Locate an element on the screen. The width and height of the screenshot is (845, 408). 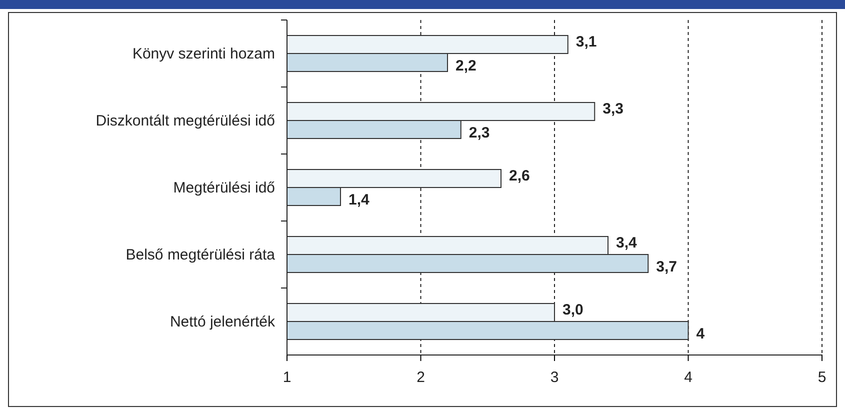
data-label: 2,6 is located at coordinates (519, 176).